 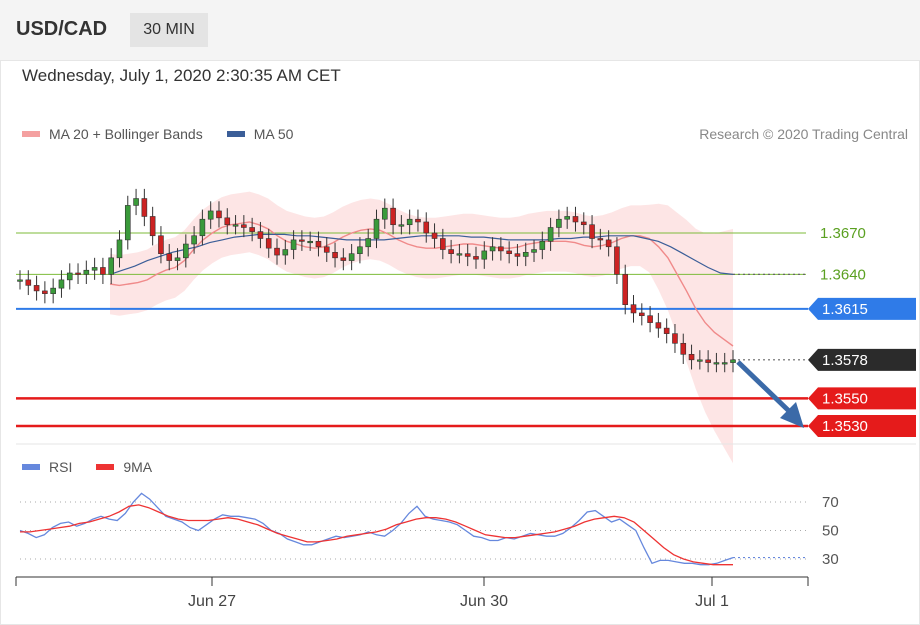 What do you see at coordinates (764, 387) in the screenshot?
I see `forecast-arrow-shaft` at bounding box center [764, 387].